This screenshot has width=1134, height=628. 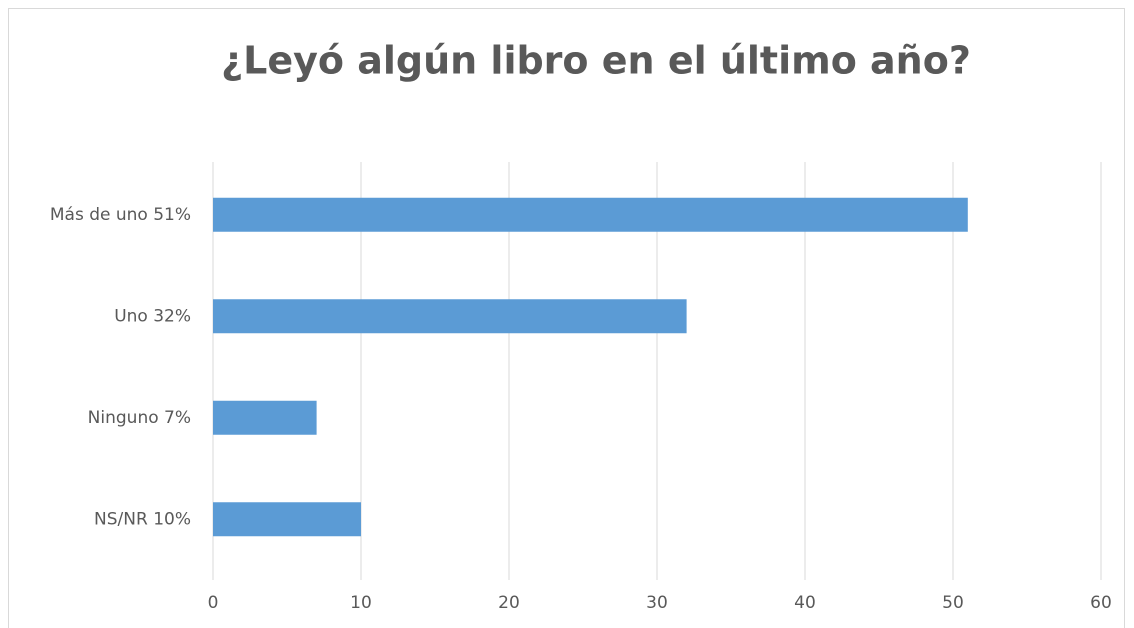 What do you see at coordinates (596, 61) in the screenshot?
I see `chart-title: ¿Leyó algún libro en el último año?` at bounding box center [596, 61].